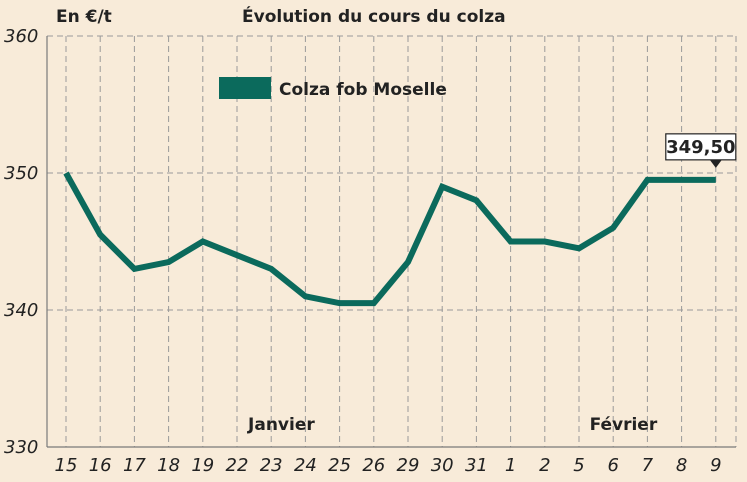 This screenshot has width=747, height=482. Describe the element at coordinates (202, 465) in the screenshot. I see `x-tick-label: 19` at that location.